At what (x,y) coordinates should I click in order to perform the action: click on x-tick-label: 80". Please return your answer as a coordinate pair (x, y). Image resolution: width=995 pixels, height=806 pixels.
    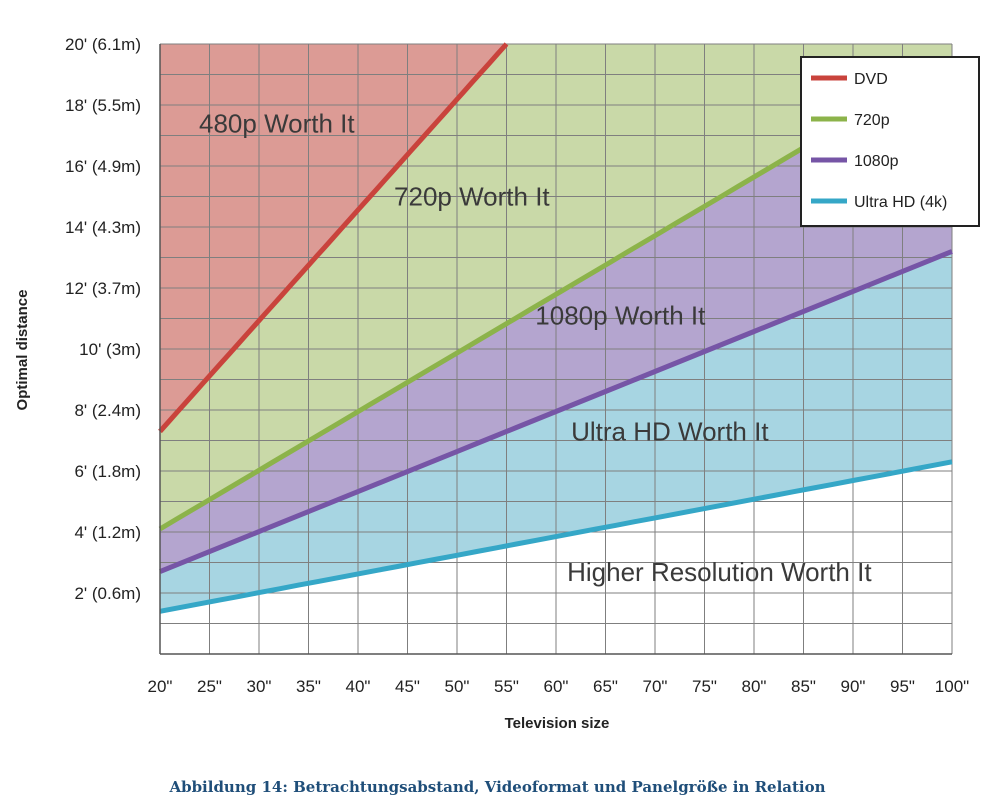
    Looking at the image, I should click on (754, 686).